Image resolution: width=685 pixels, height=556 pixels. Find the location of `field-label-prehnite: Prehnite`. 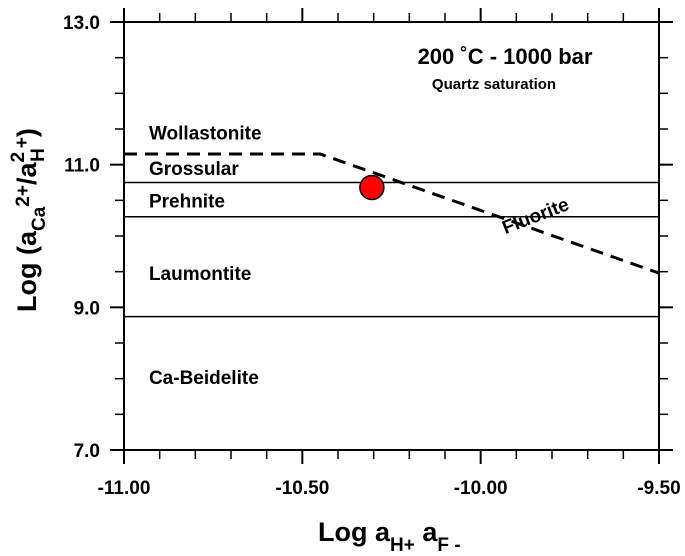

field-label-prehnite: Prehnite is located at coordinates (187, 201).